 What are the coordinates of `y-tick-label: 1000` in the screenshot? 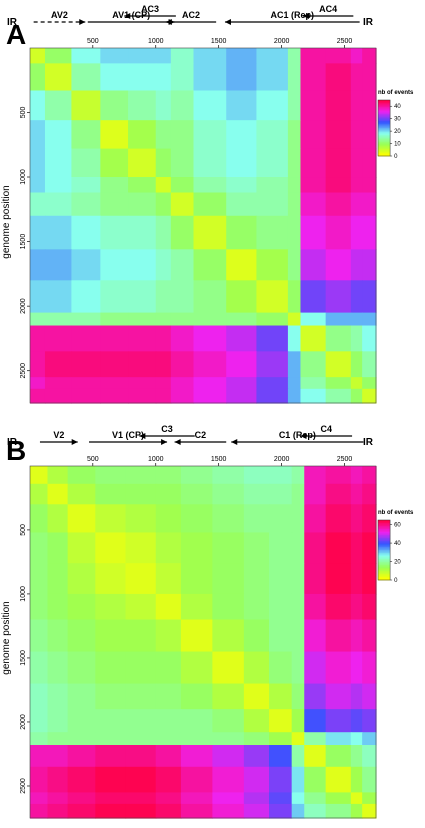 It's located at (23, 177).